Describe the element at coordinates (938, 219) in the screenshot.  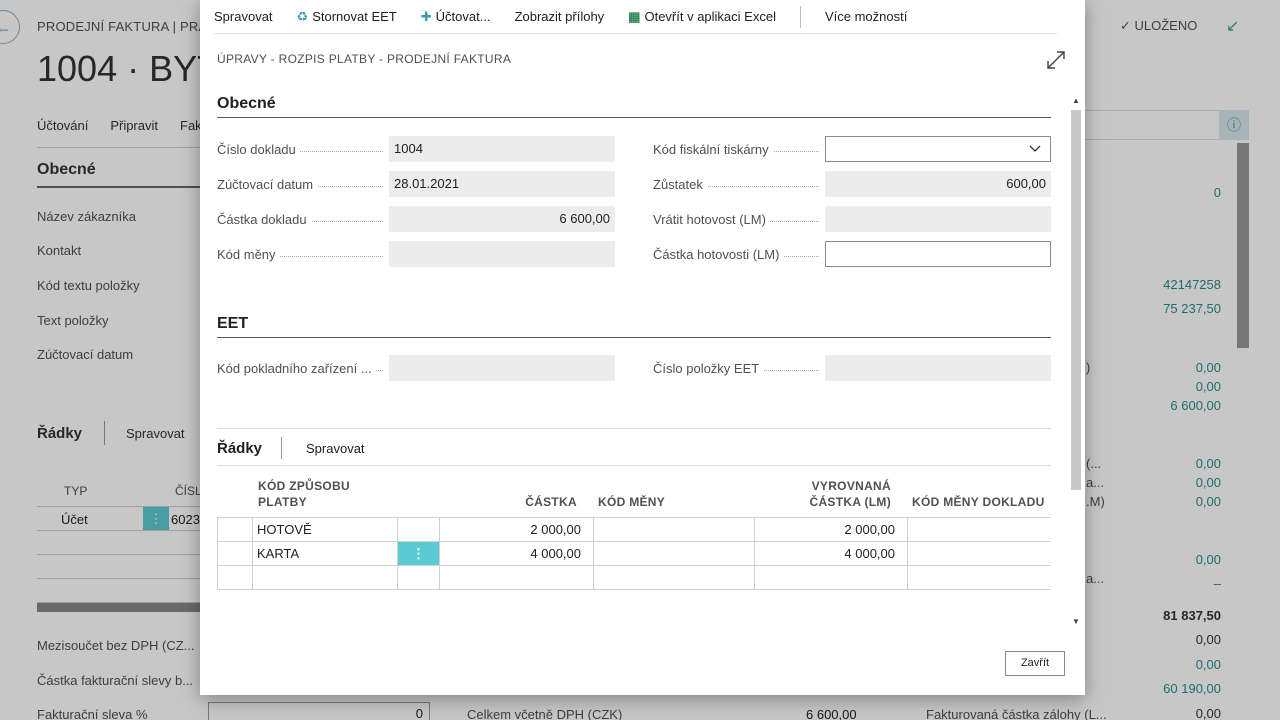
I see `return-cash-value` at that location.